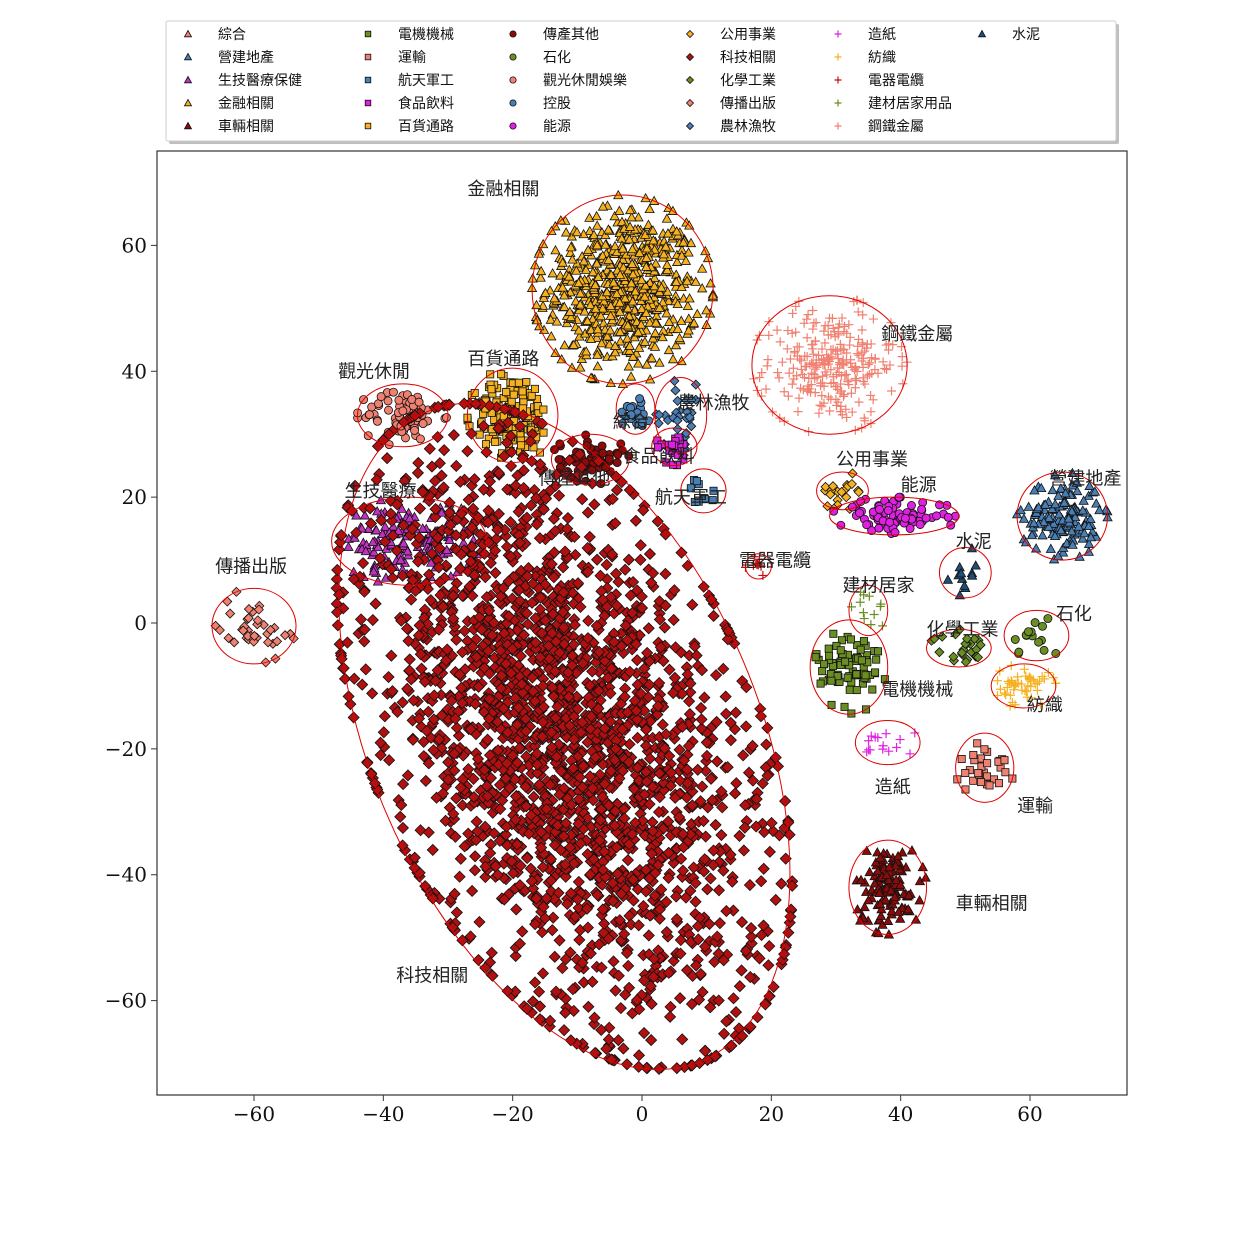  What do you see at coordinates (872, 460) in the screenshot?
I see `cluster-label: 公用事業` at bounding box center [872, 460].